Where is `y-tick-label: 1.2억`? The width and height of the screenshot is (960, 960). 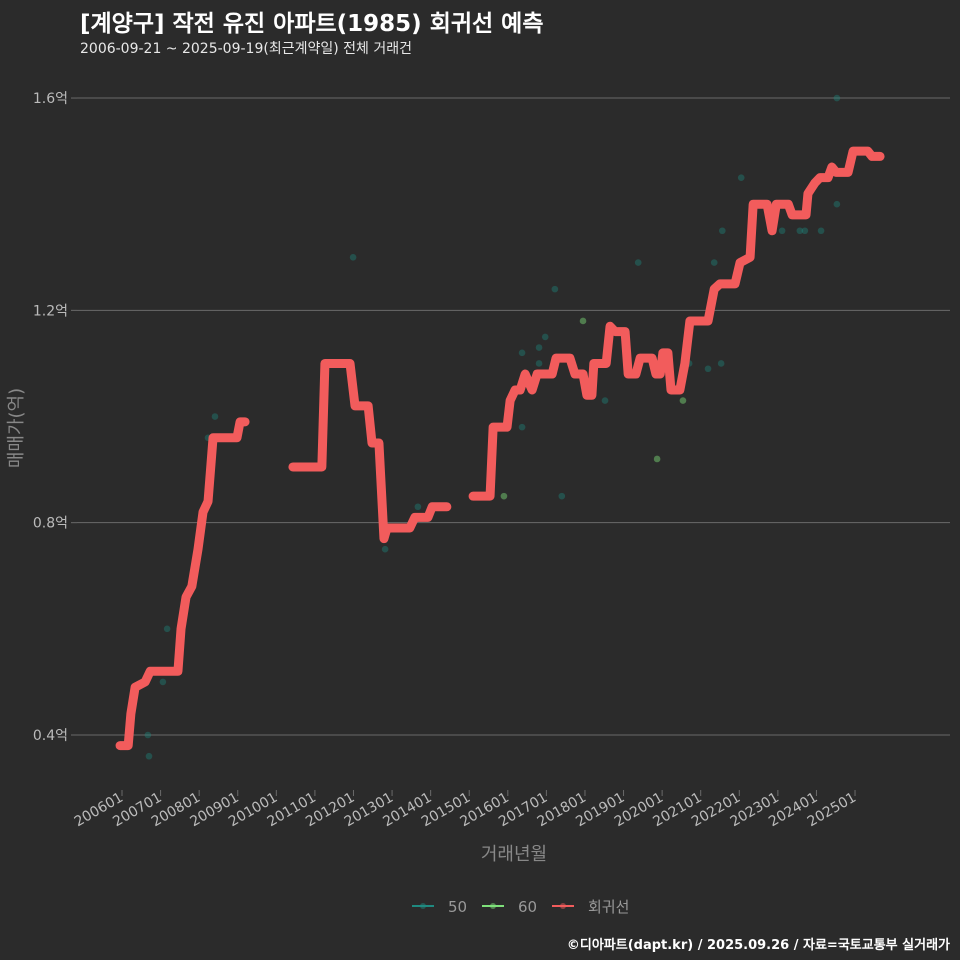 y-tick-label: 1.2억 is located at coordinates (50, 311).